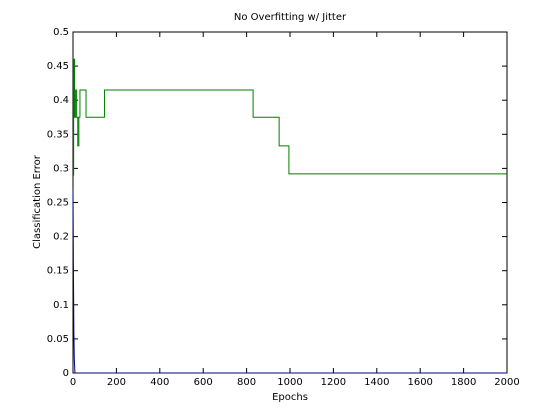  I want to click on y-tick-label: 0.4, so click(61, 100).